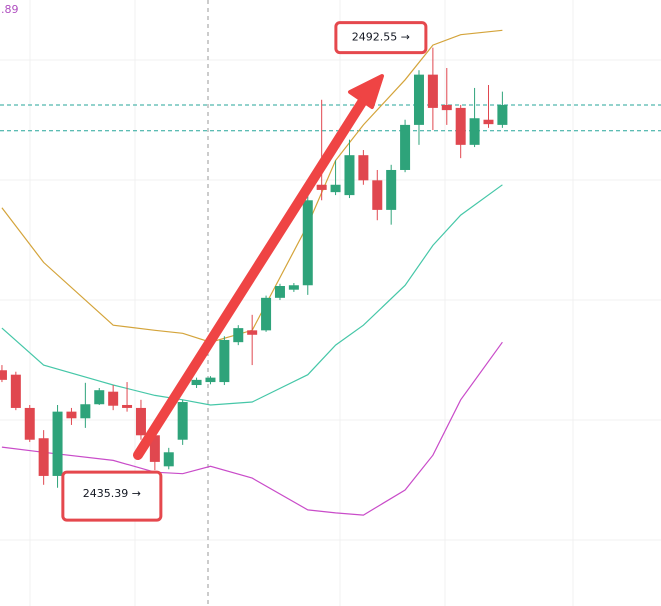  Describe the element at coordinates (10, 9) in the screenshot. I see `corner-label: .89` at that location.